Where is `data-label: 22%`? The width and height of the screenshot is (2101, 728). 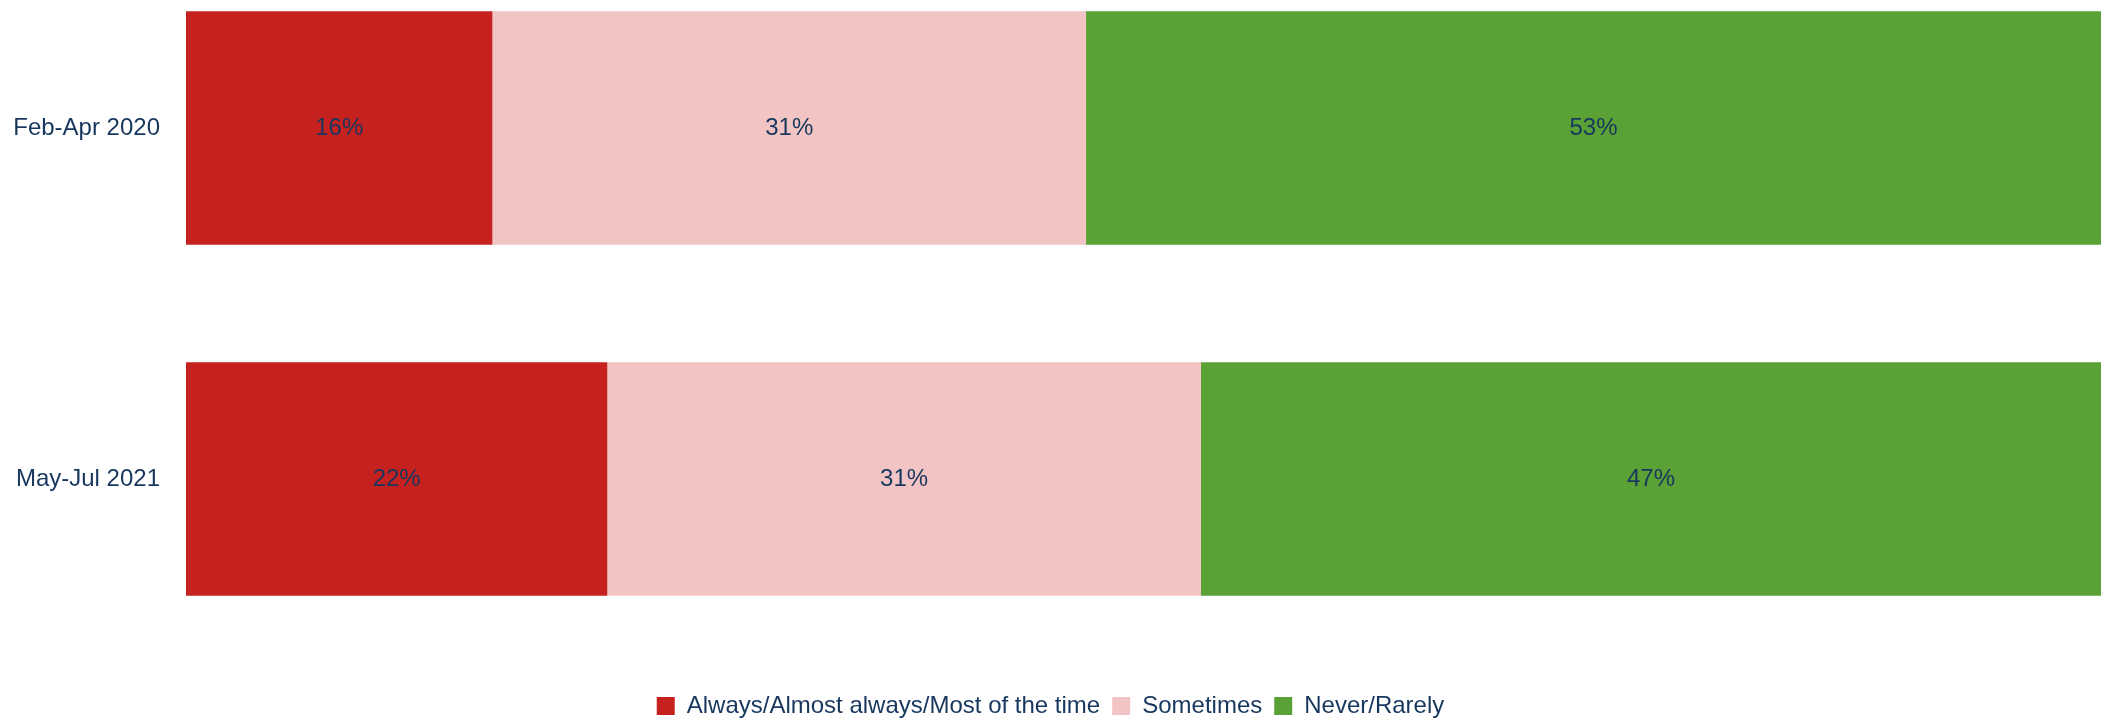 data-label: 22% is located at coordinates (396, 477).